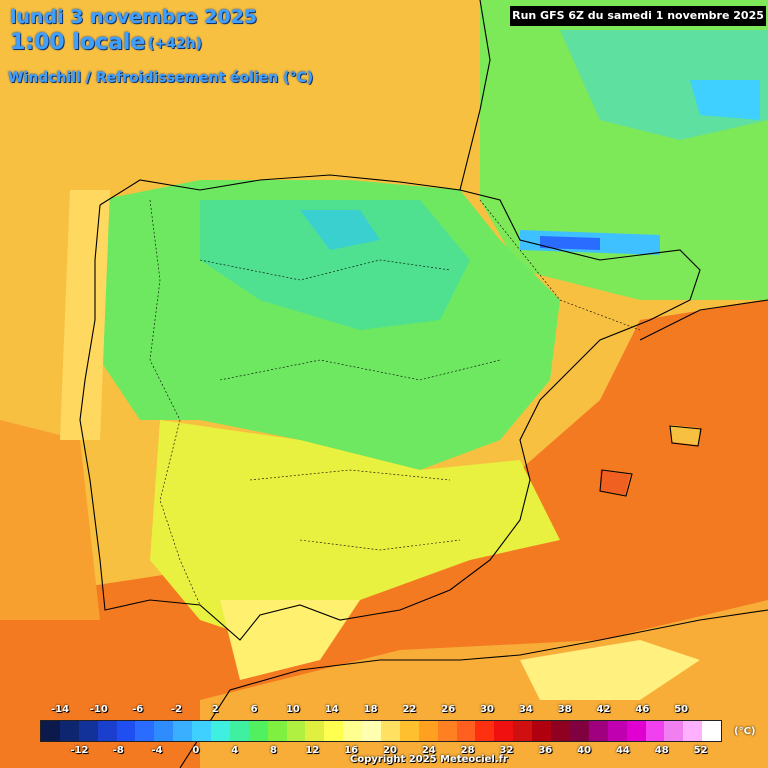  Describe the element at coordinates (622, 750) in the screenshot. I see `legend-label-bottom: 44` at that location.